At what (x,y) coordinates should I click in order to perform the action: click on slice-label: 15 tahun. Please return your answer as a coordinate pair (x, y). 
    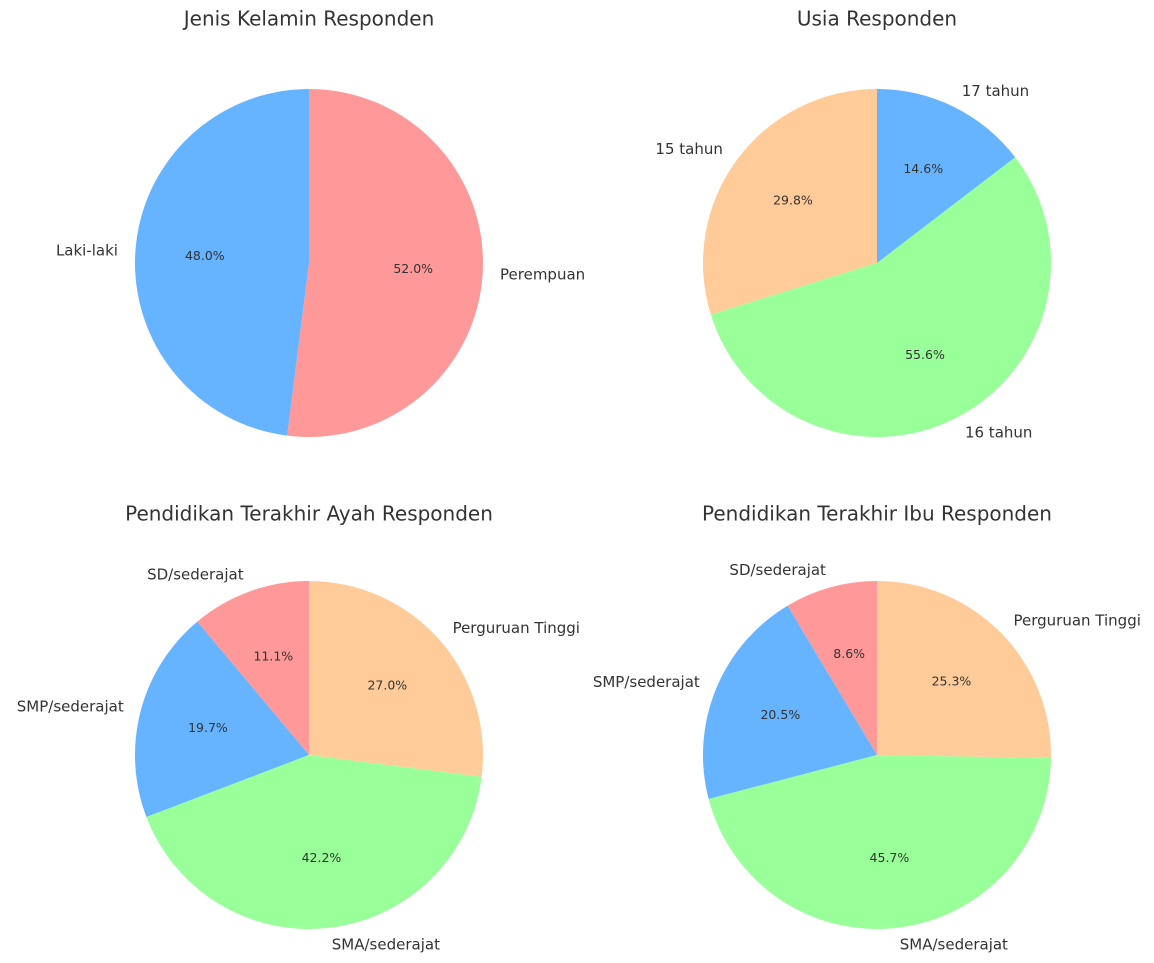
    Looking at the image, I should click on (688, 149).